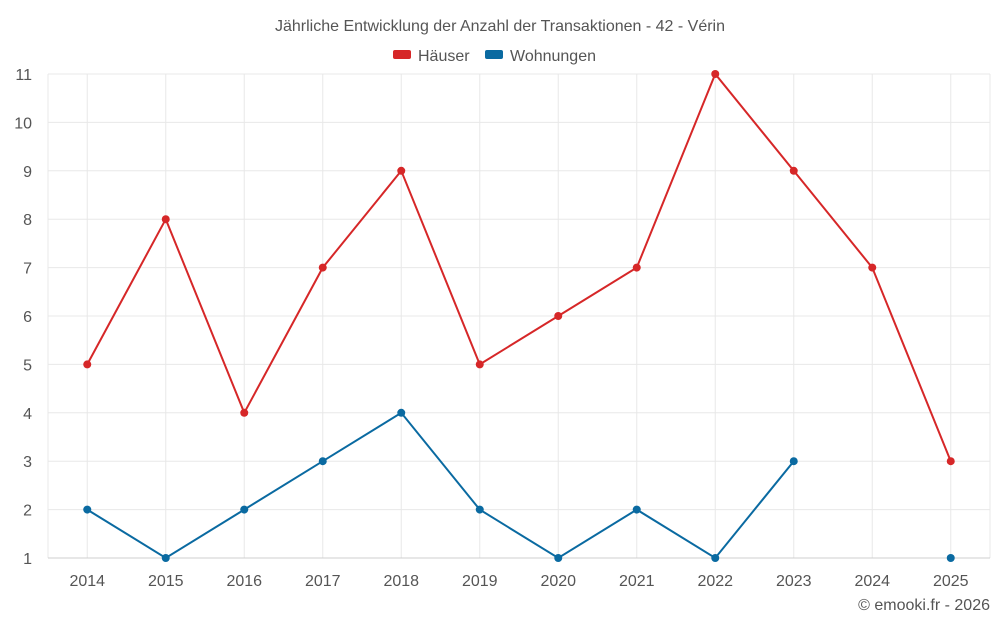  I want to click on x-tick-label: 2017, so click(323, 581).